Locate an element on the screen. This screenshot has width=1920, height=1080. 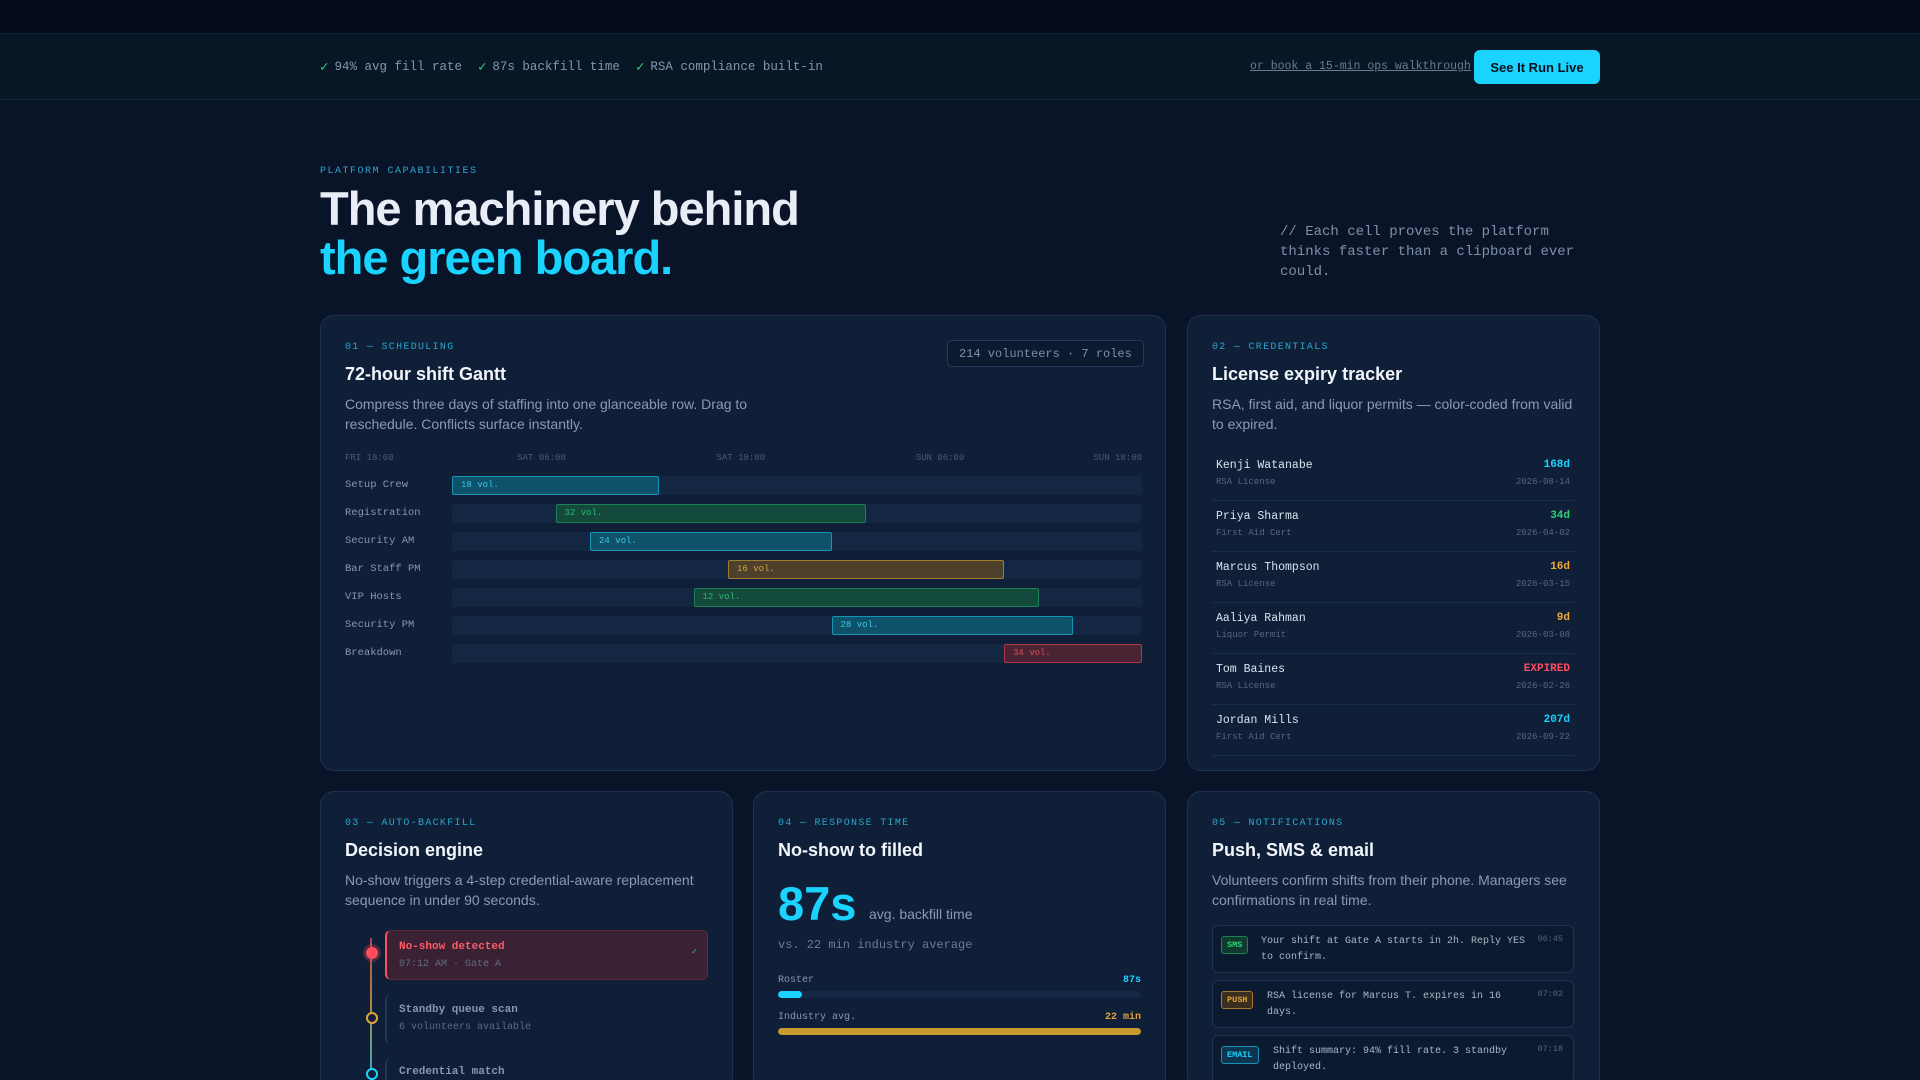
card-title: No-show to filled is located at coordinates (850, 850).